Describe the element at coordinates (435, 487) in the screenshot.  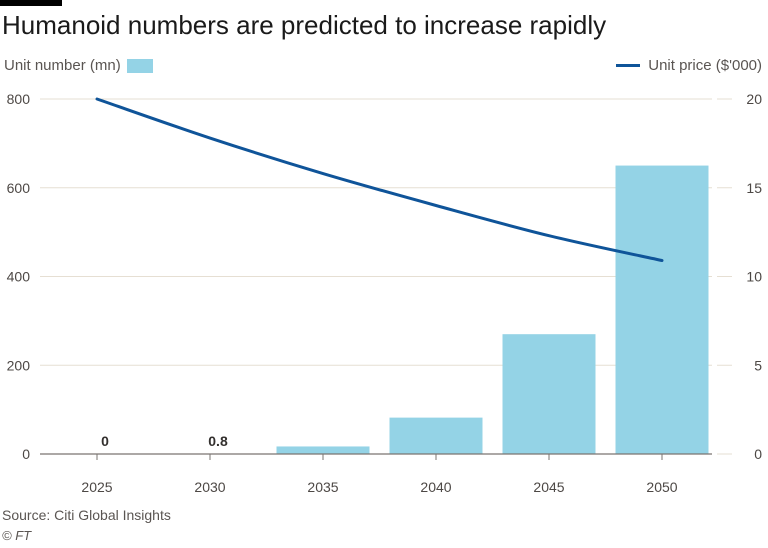
I see `x-tick-label: 2040` at that location.